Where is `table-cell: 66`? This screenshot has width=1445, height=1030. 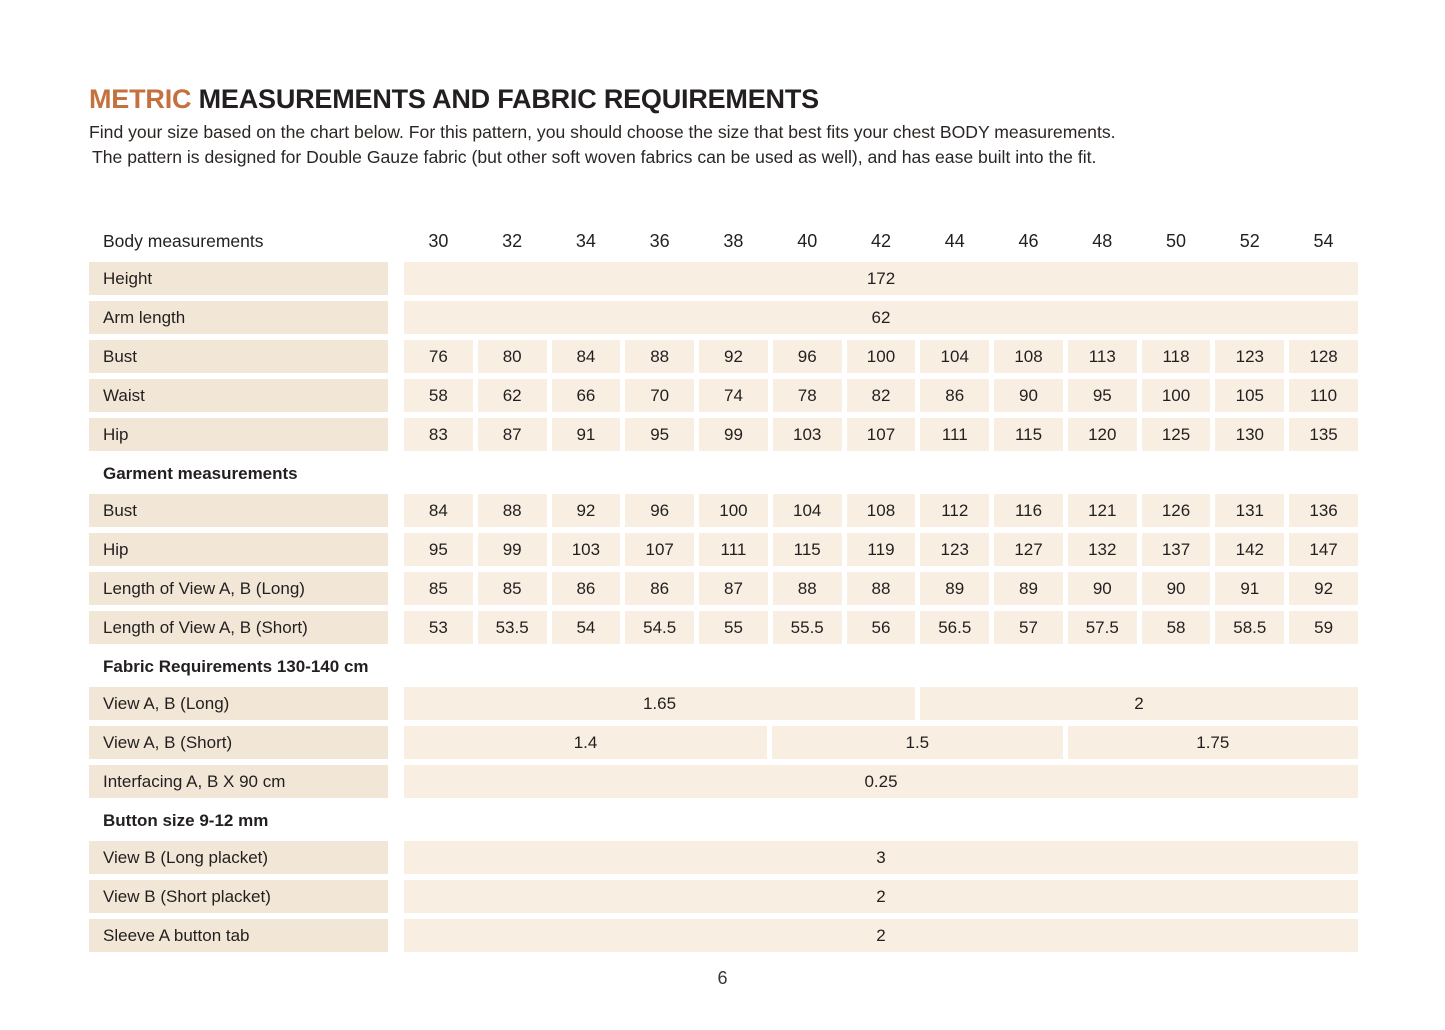 table-cell: 66 is located at coordinates (586, 395).